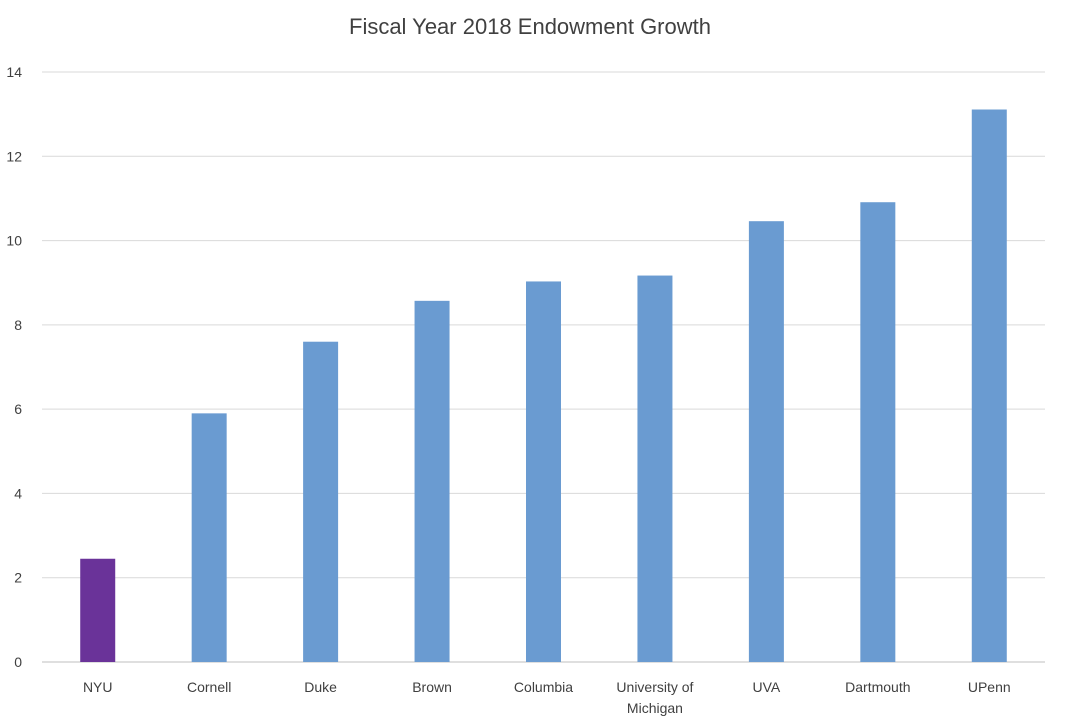 The image size is (1068, 728). What do you see at coordinates (14, 367) in the screenshot?
I see `y-axis-ticks: 0 2 4 6 8 10 12 14` at bounding box center [14, 367].